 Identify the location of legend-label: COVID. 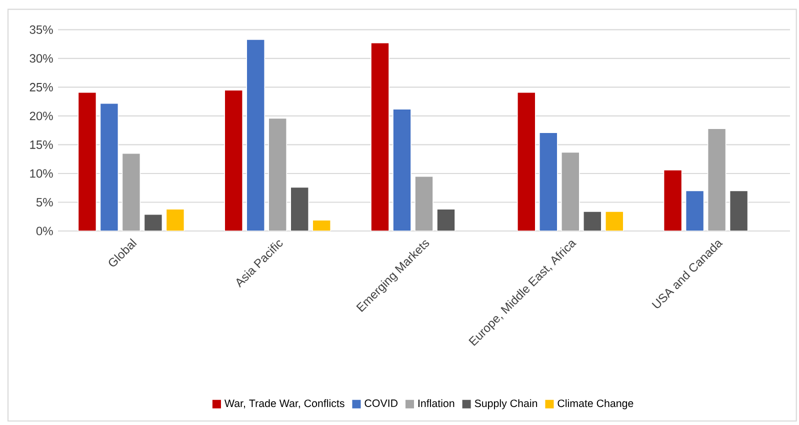
(381, 403).